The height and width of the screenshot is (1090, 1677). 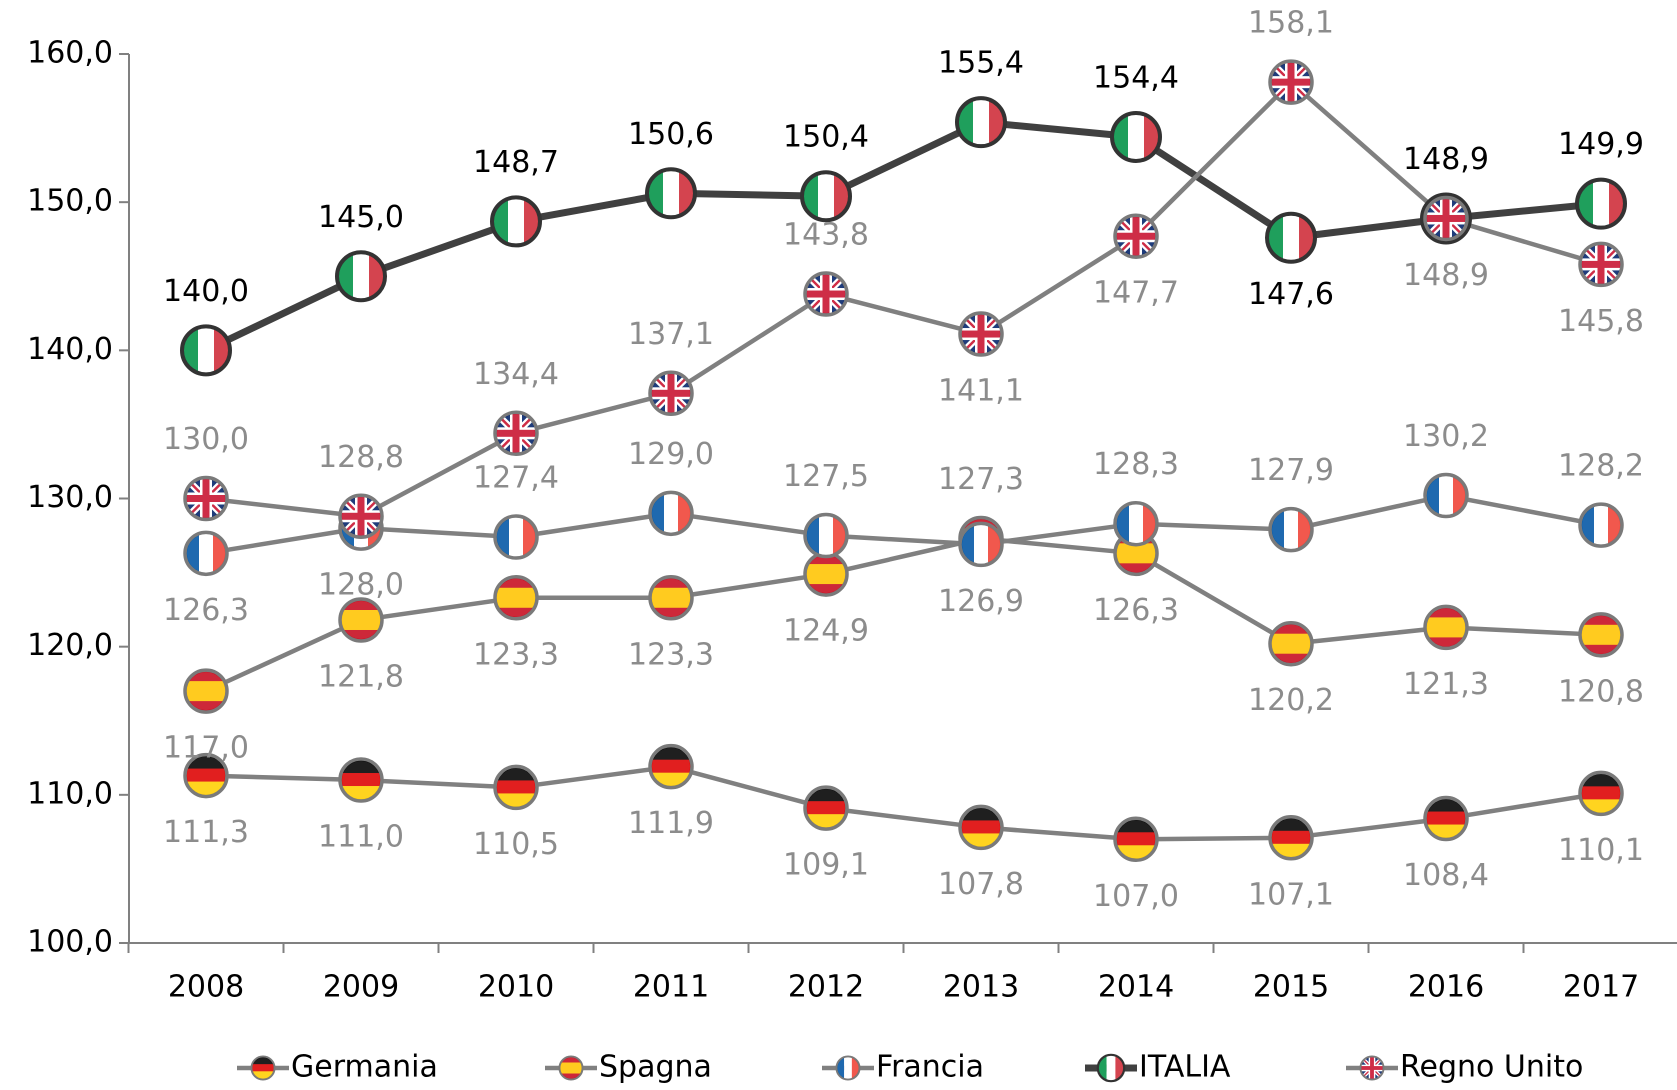 What do you see at coordinates (361, 457) in the screenshot?
I see `data-label: 128,8` at bounding box center [361, 457].